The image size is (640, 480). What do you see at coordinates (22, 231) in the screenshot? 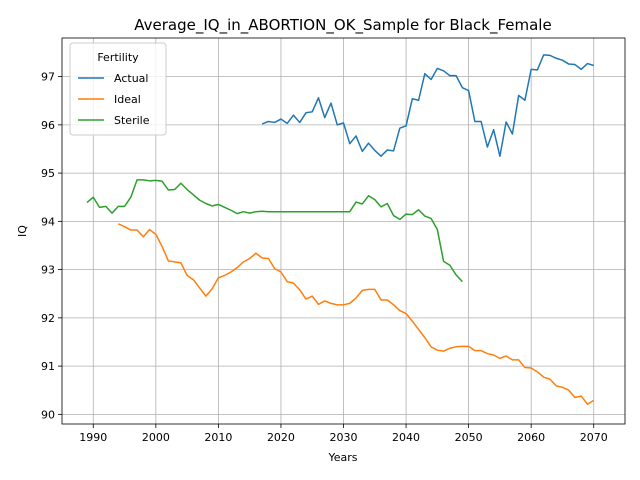
I see `y-axis-label: IQ` at bounding box center [22, 231].